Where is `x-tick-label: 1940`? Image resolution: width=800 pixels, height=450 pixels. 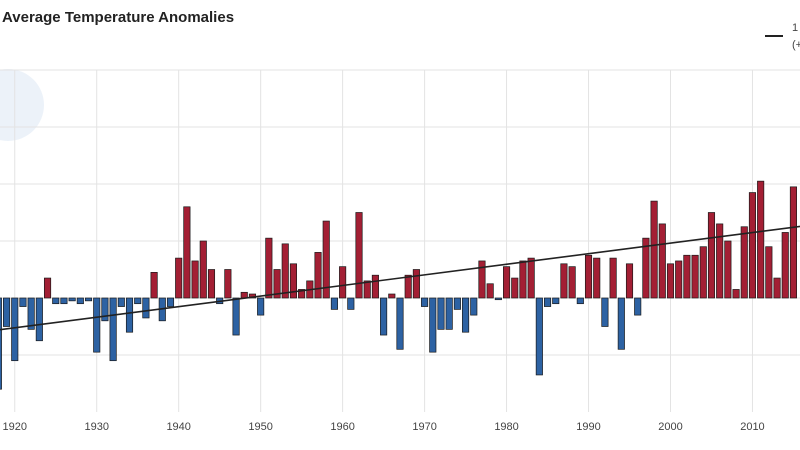 x-tick-label: 1940 is located at coordinates (178, 427).